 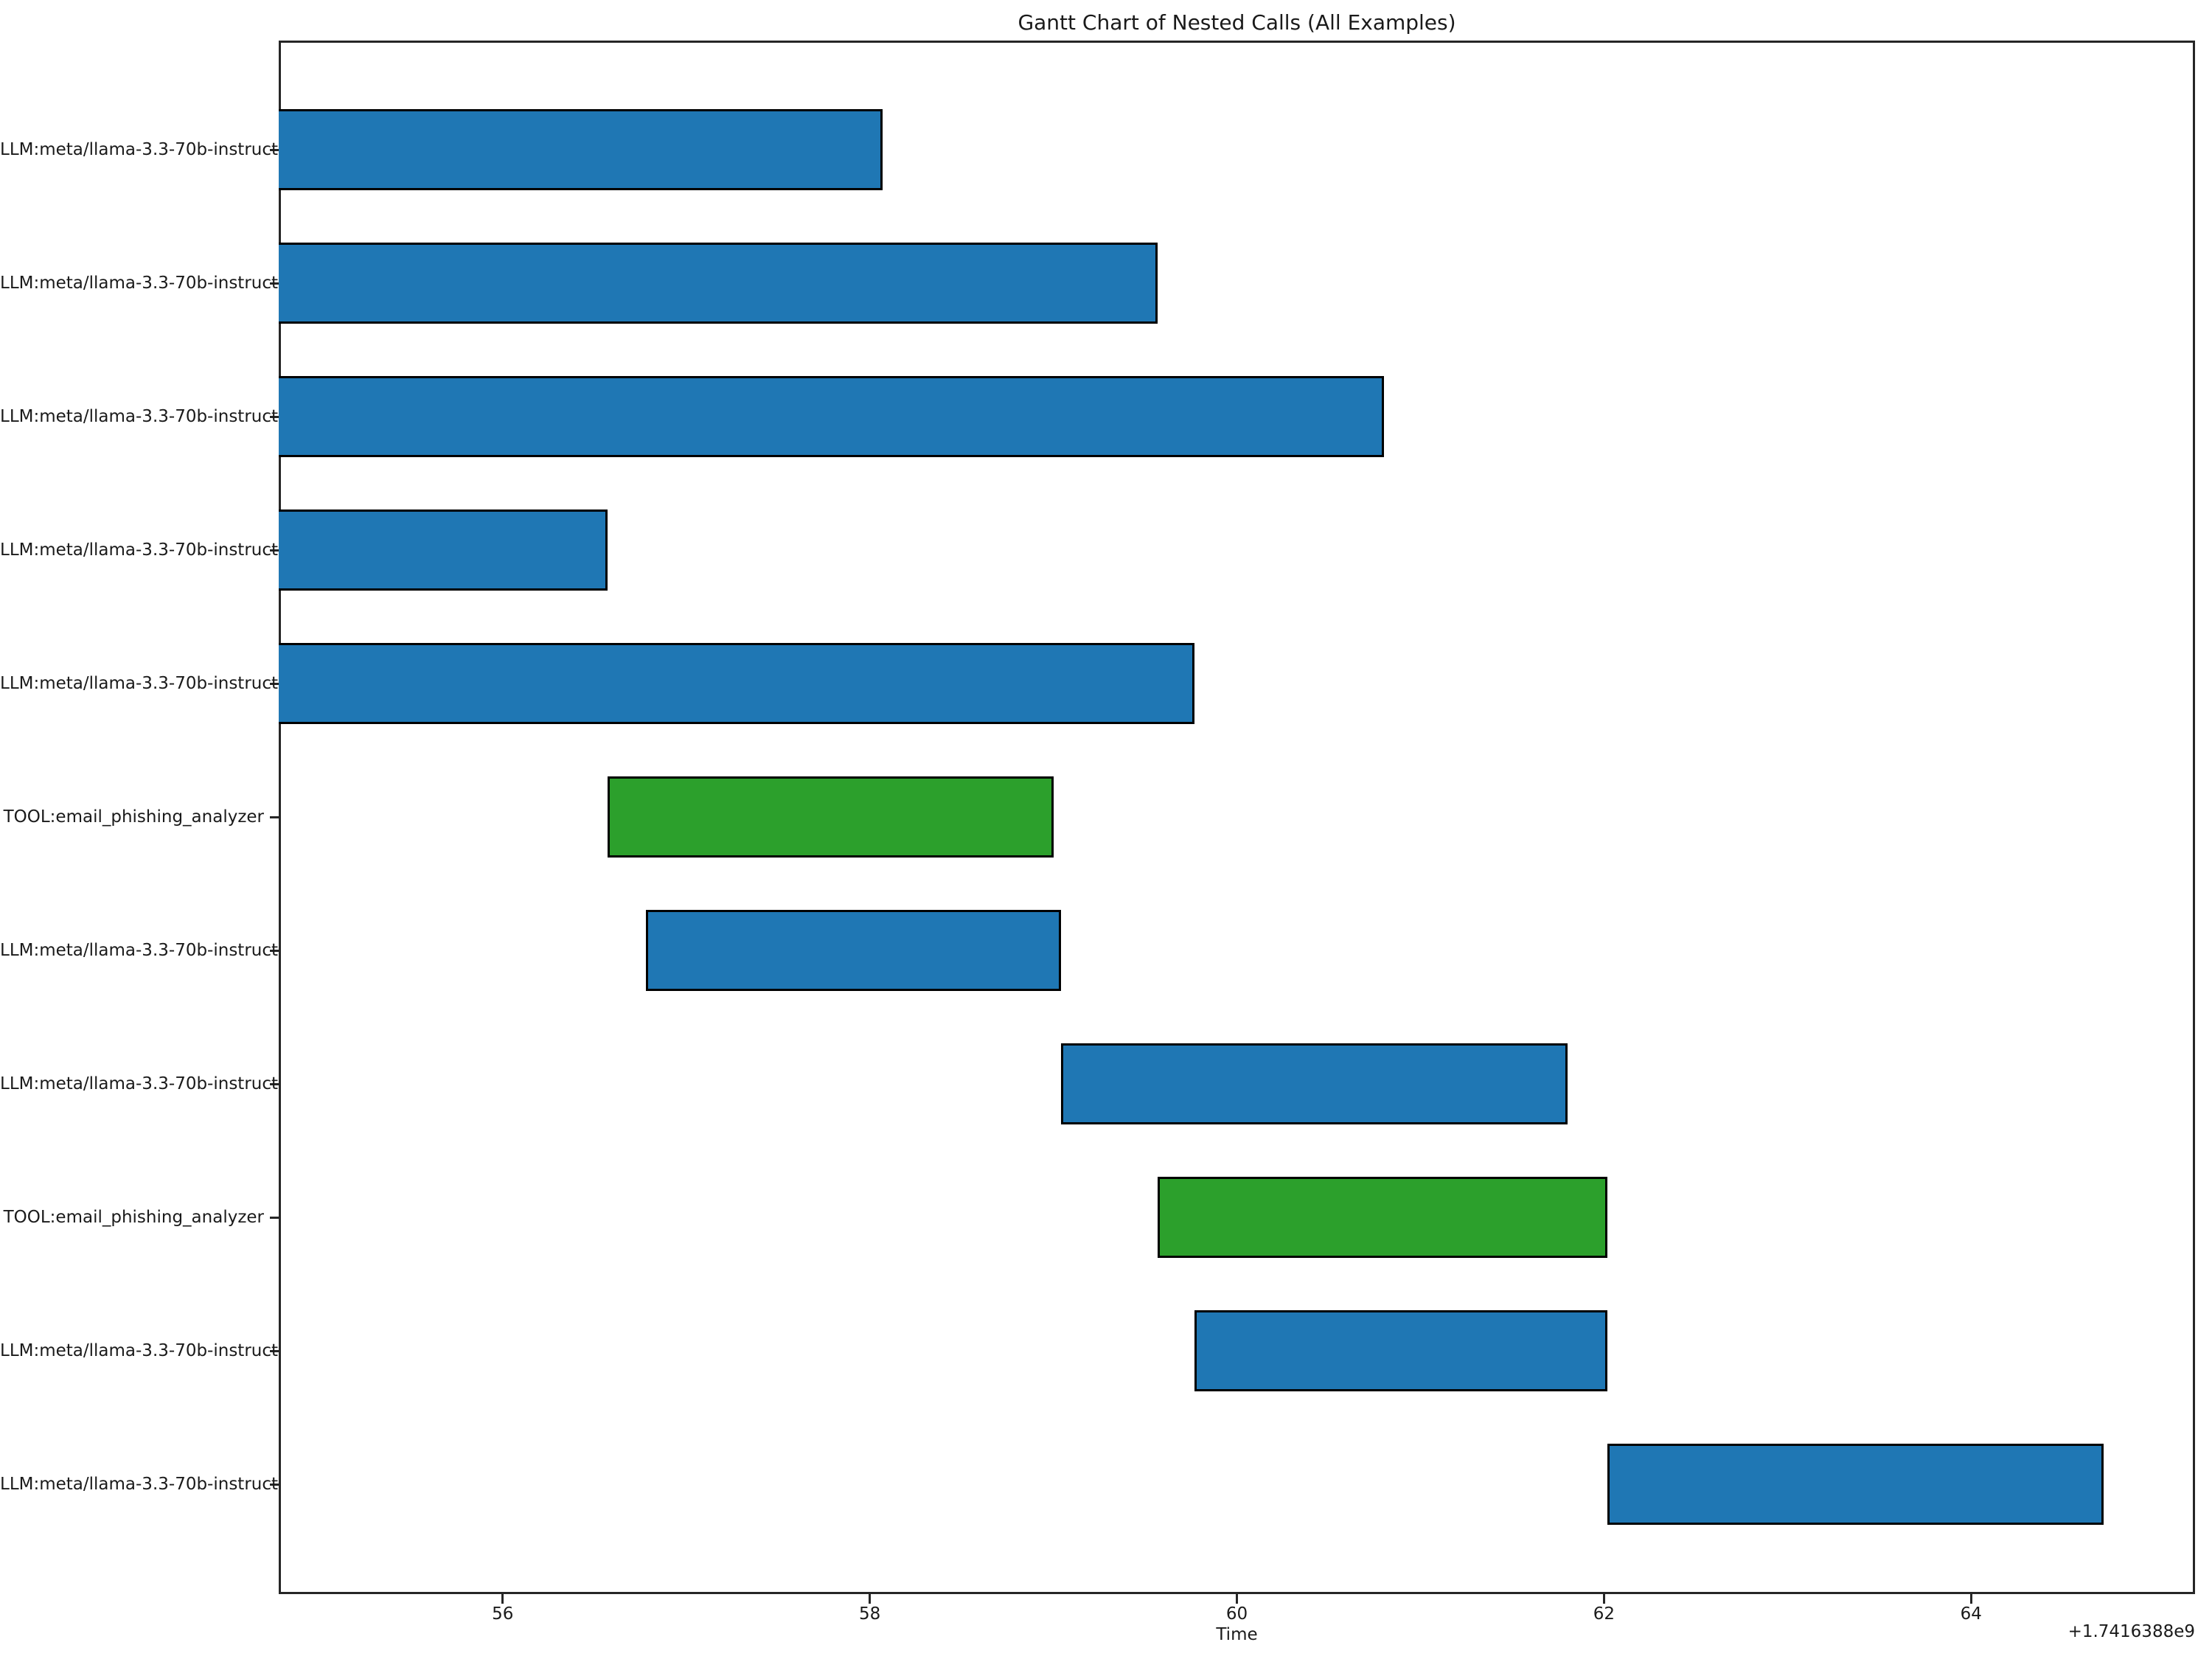 I want to click on x-tick-label: 64, so click(x=1971, y=1614).